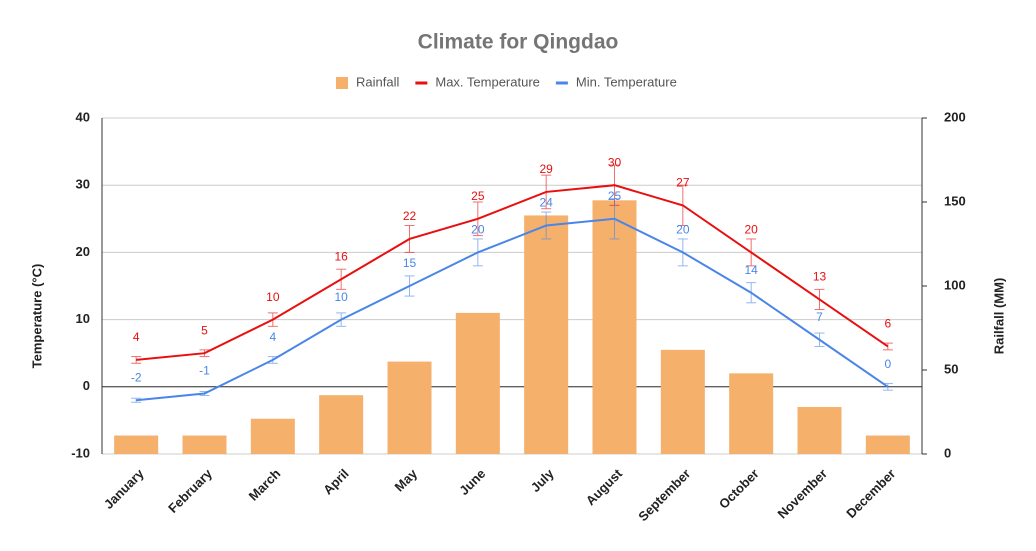  What do you see at coordinates (802, 494) in the screenshot?
I see `x-tick-label: November` at bounding box center [802, 494].